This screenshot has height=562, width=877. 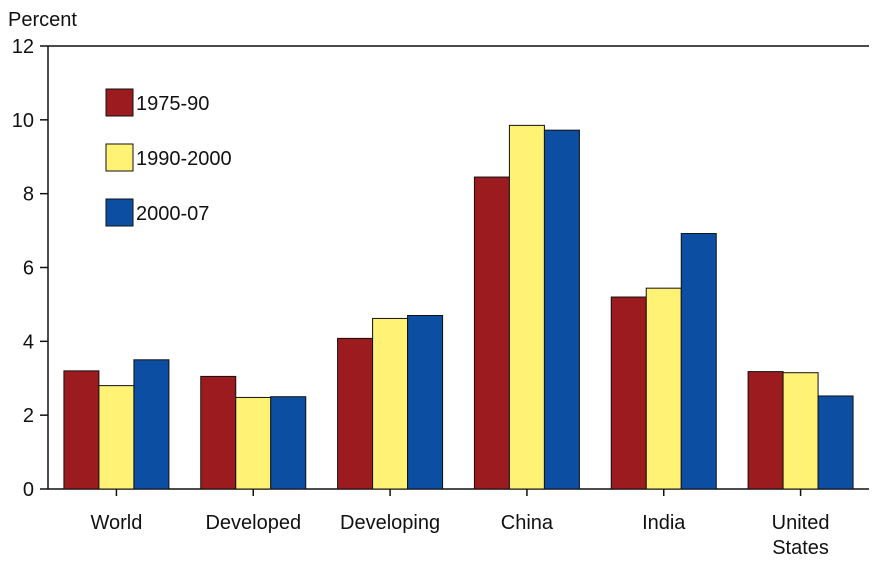 I want to click on bar-2000-07-developing, so click(x=425, y=402).